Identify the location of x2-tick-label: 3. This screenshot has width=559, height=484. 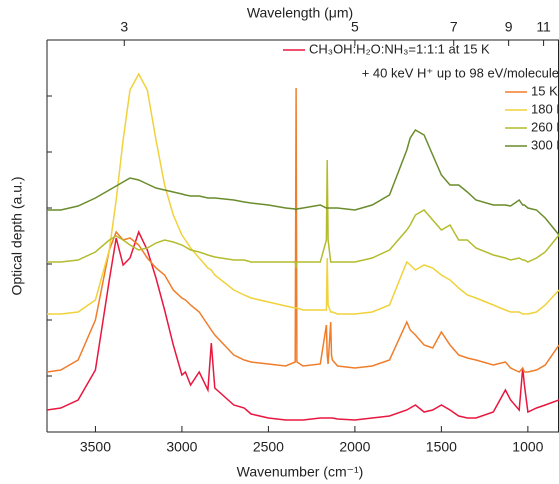
(124, 27).